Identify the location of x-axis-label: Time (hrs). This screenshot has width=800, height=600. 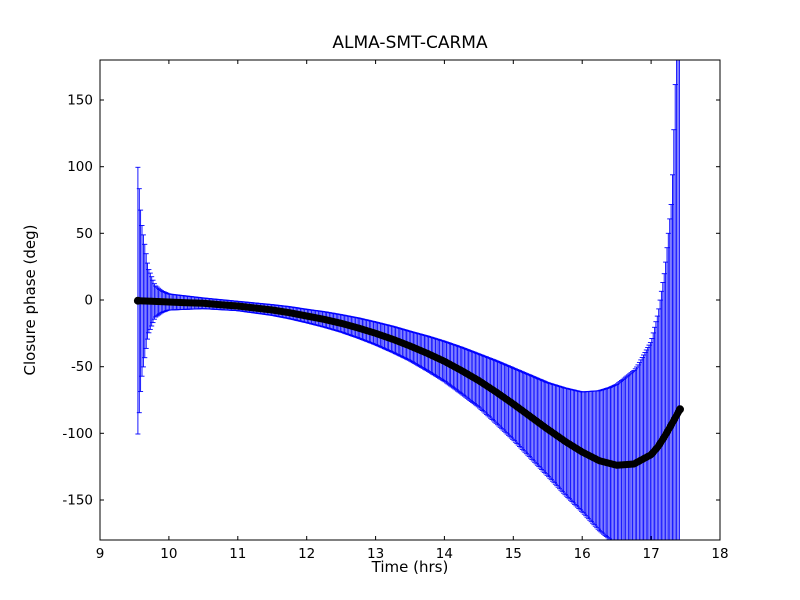
(410, 567).